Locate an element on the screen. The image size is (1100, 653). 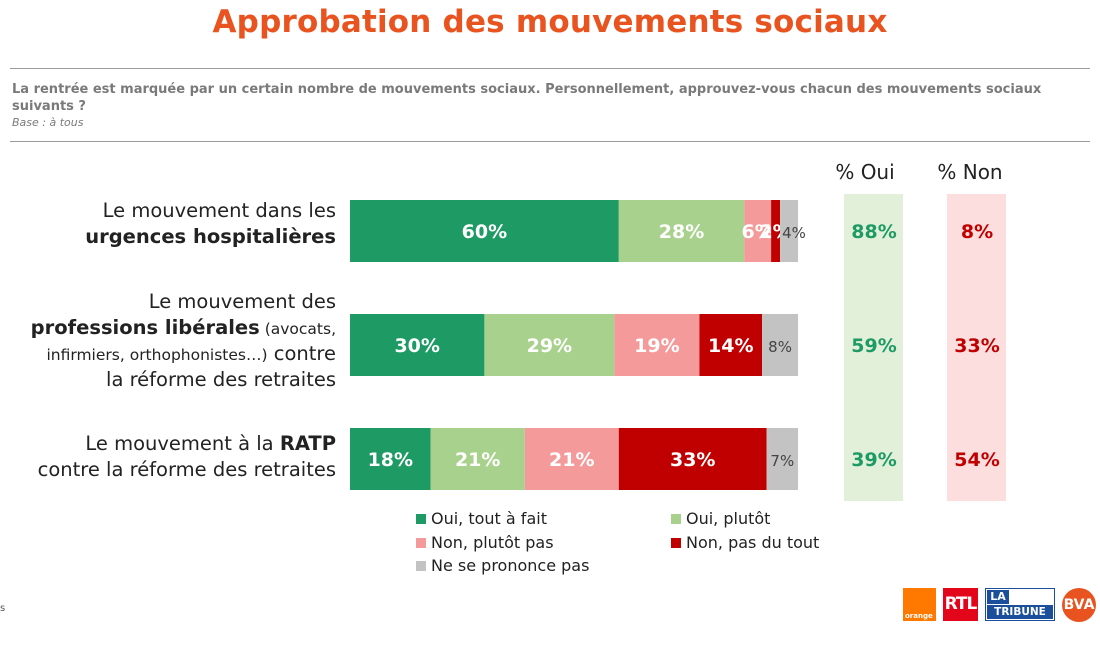
category-label-line: Le mouvement dans les is located at coordinates (219, 210).